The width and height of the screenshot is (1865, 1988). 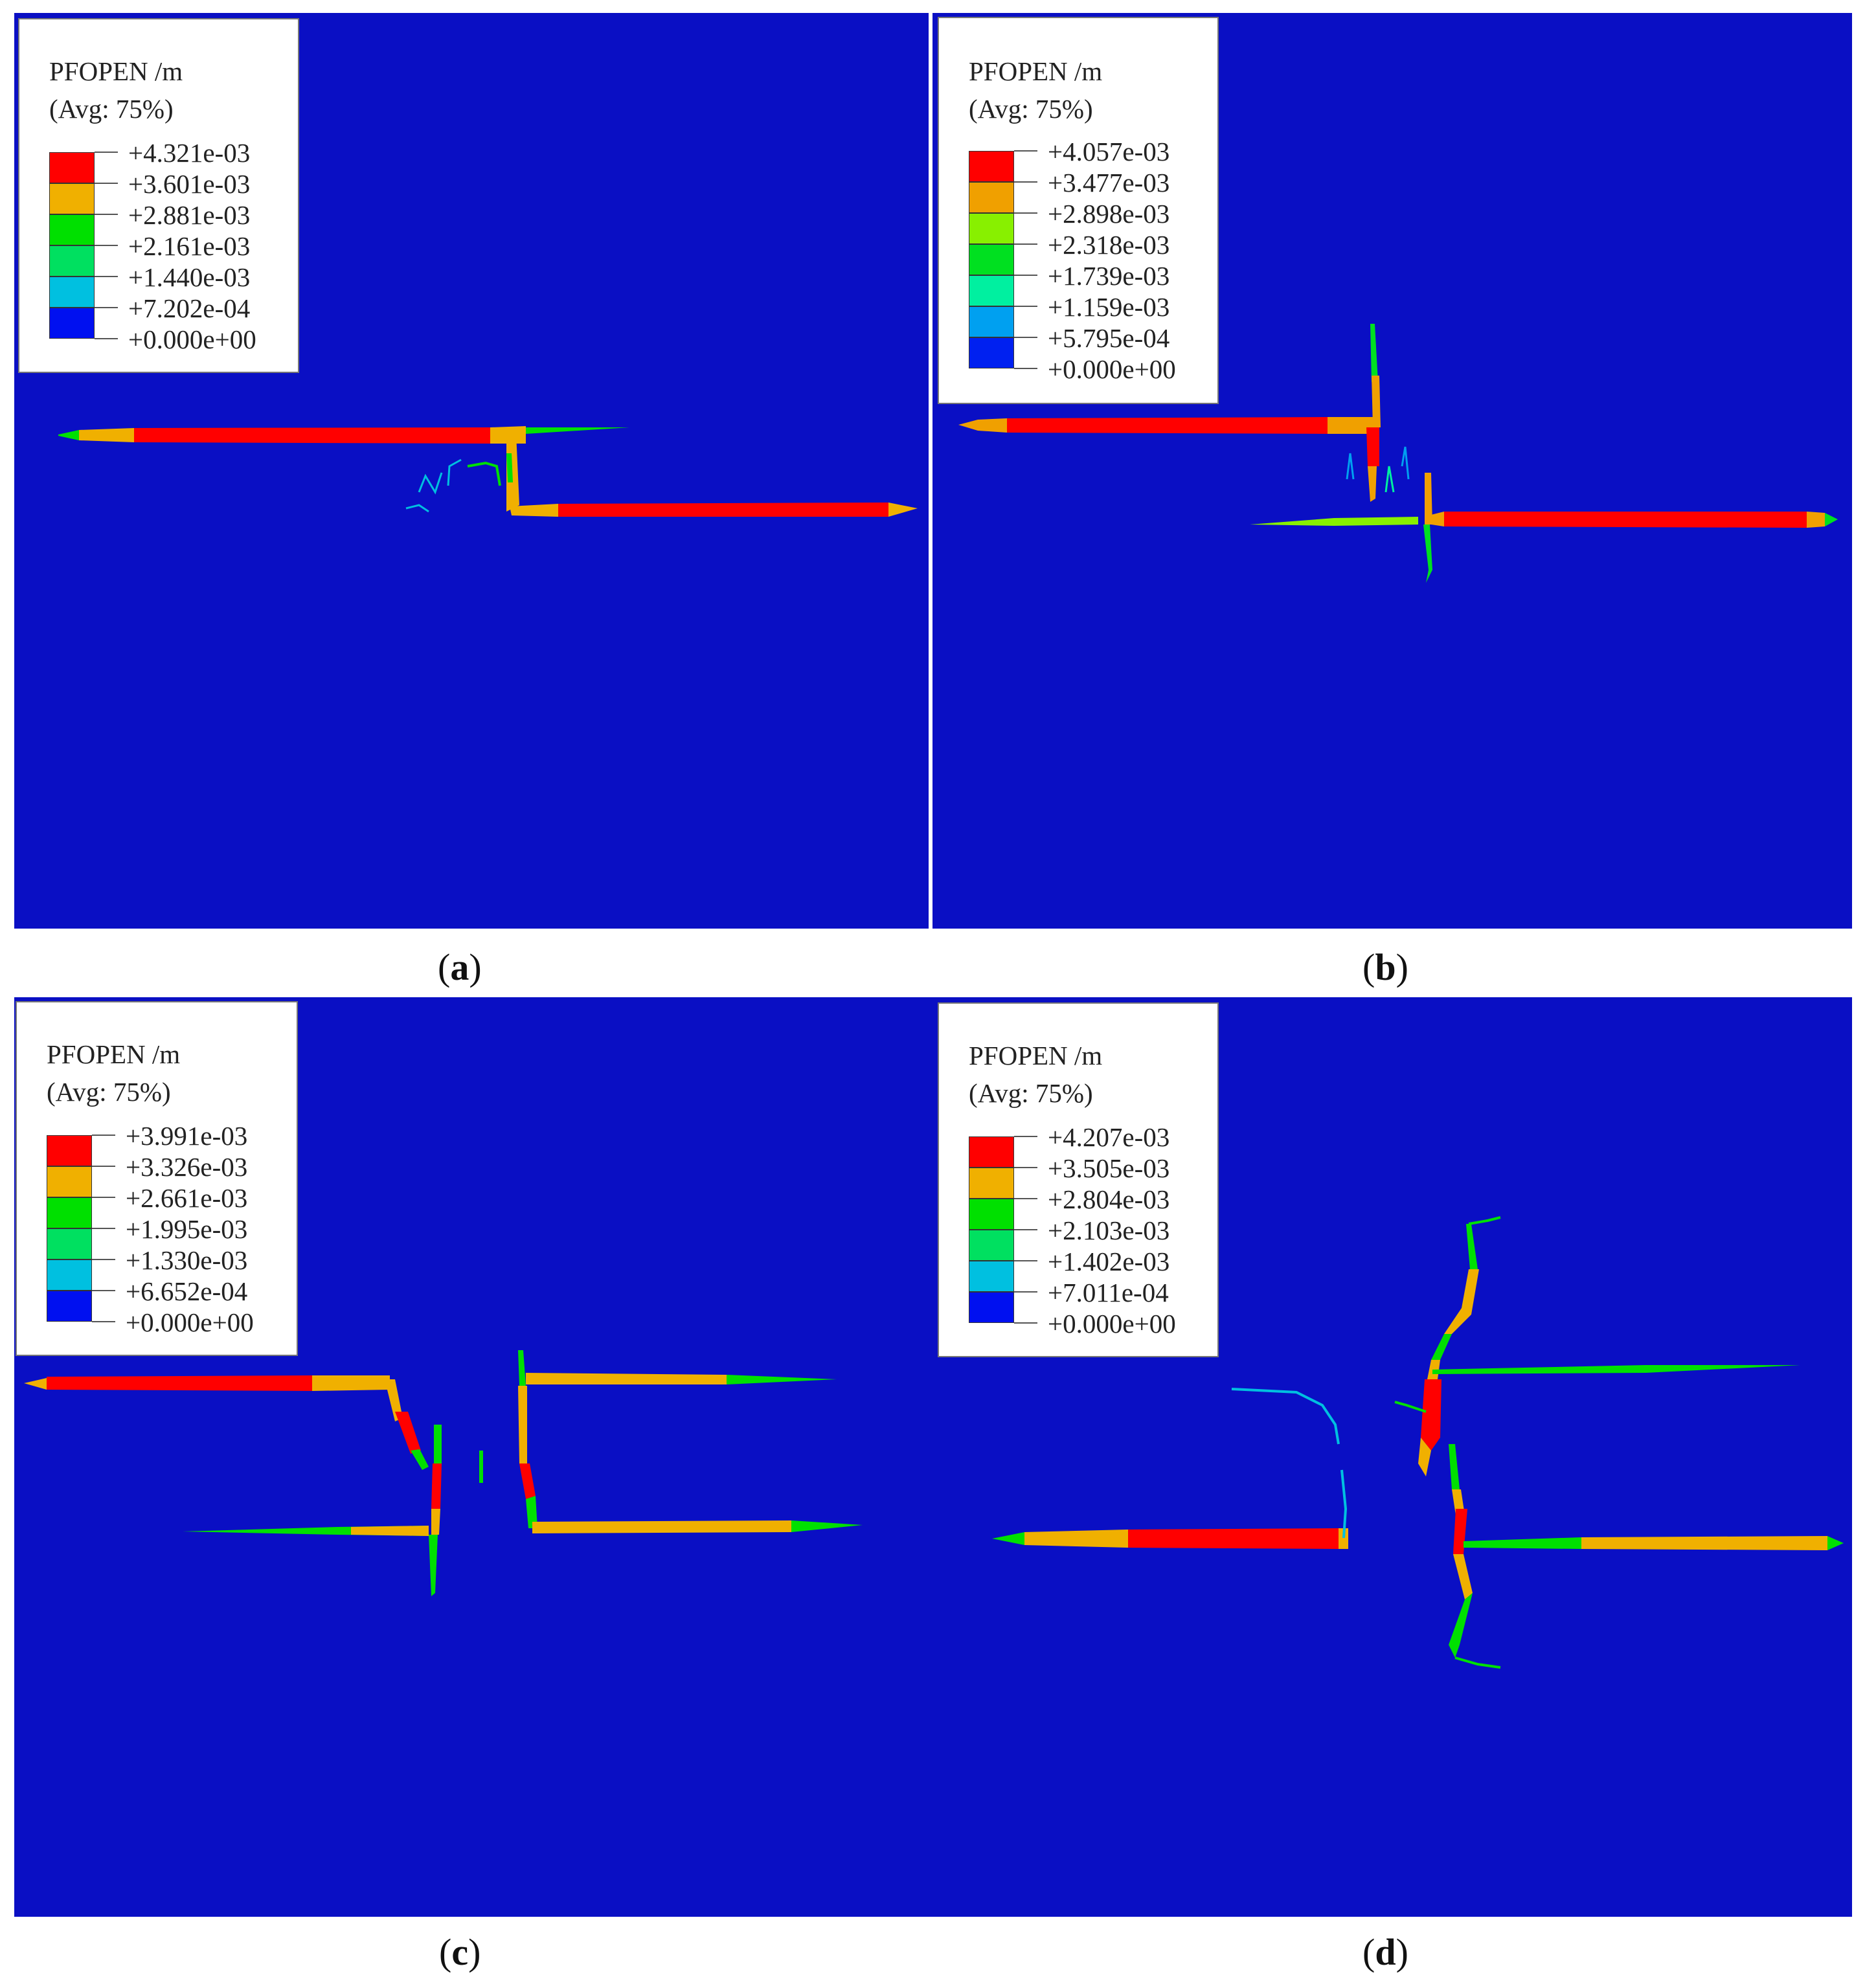 What do you see at coordinates (189, 184) in the screenshot?
I see `legend-value: +3.601e-03` at bounding box center [189, 184].